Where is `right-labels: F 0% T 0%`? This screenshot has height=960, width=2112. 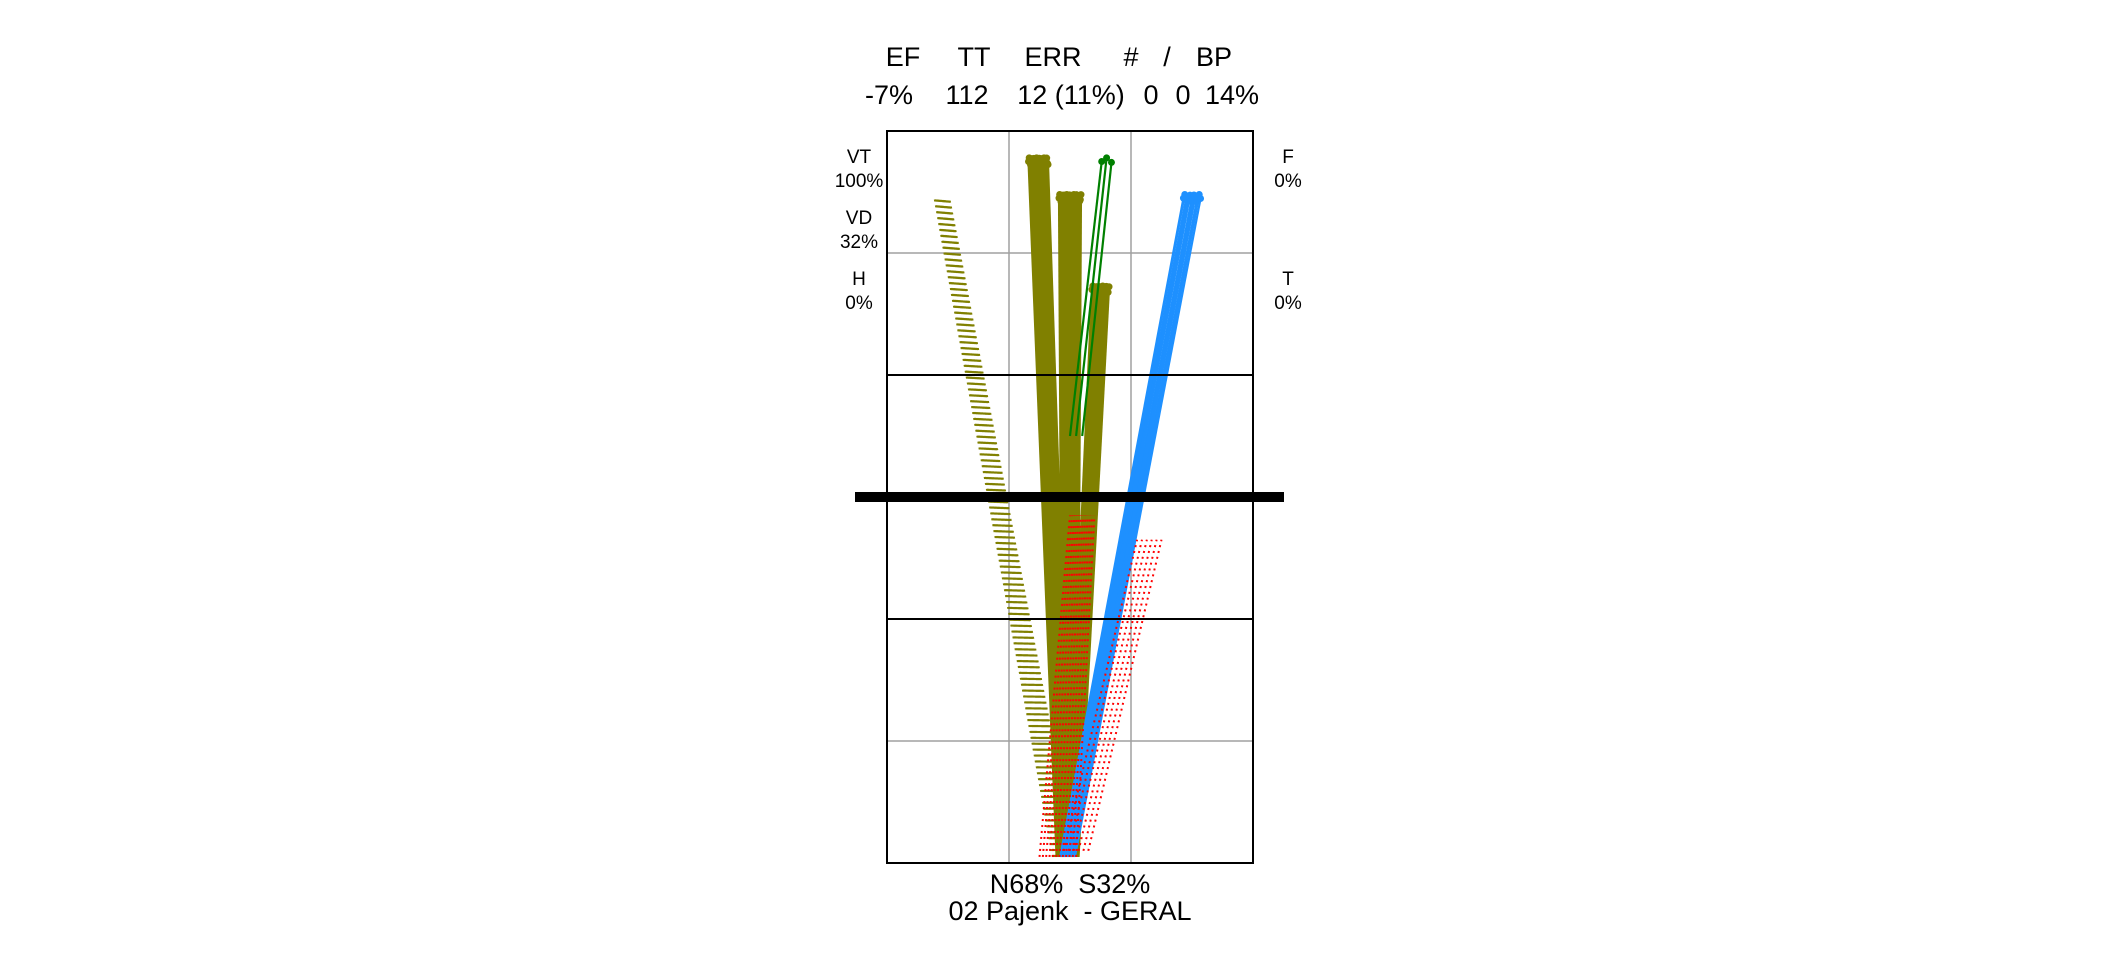
right-labels: F 0% T 0% is located at coordinates (1288, 230).